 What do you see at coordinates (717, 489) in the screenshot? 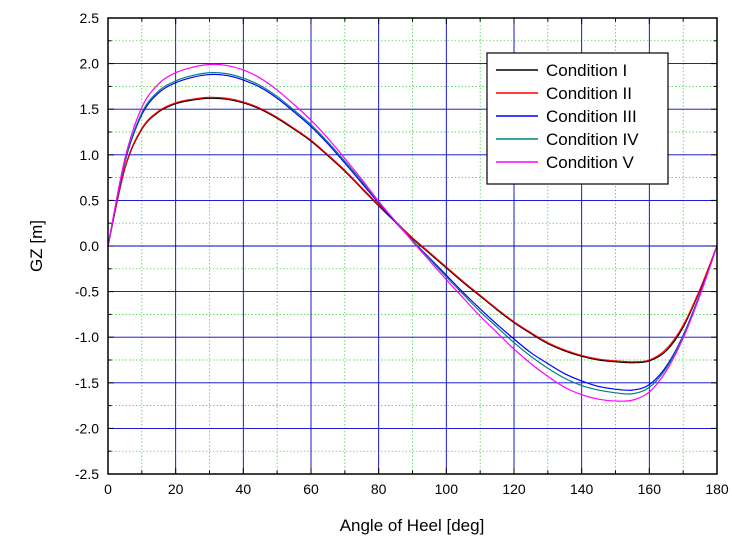
I see `x-tick-label: 180` at bounding box center [717, 489].